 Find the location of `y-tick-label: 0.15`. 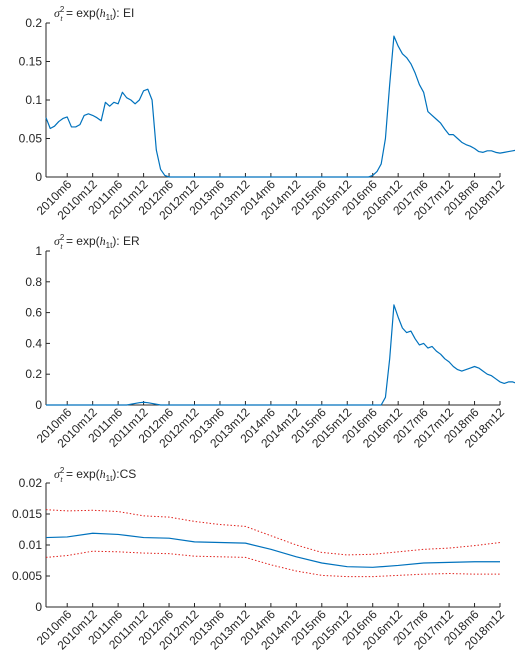

y-tick-label: 0.15 is located at coordinates (31, 62).